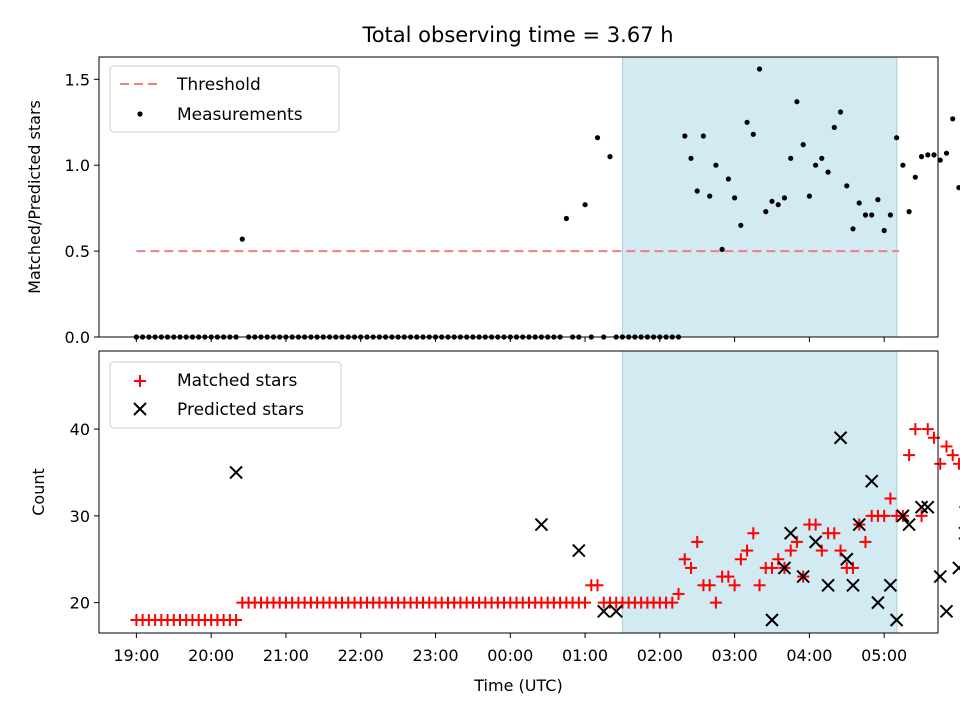 This screenshot has height=724, width=960. Describe the element at coordinates (240, 115) in the screenshot. I see `legend-measurements-label: Measurements` at that location.